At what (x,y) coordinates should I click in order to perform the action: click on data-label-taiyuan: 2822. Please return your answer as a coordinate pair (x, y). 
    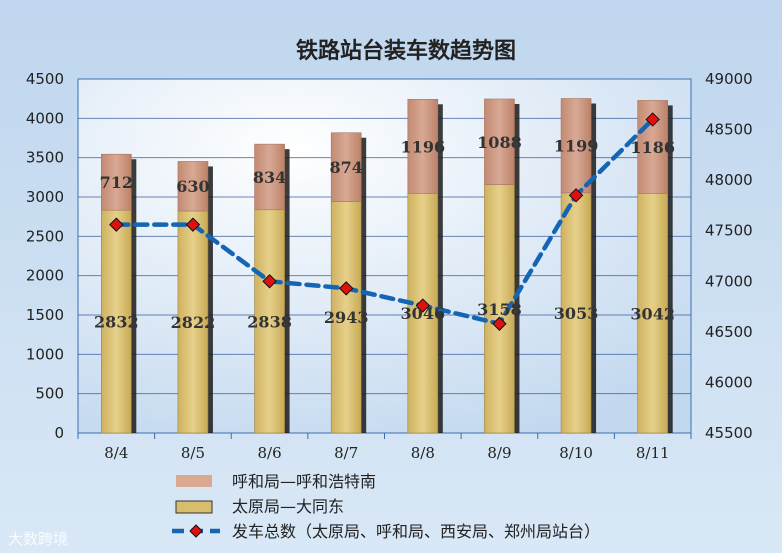
    Looking at the image, I should click on (193, 322).